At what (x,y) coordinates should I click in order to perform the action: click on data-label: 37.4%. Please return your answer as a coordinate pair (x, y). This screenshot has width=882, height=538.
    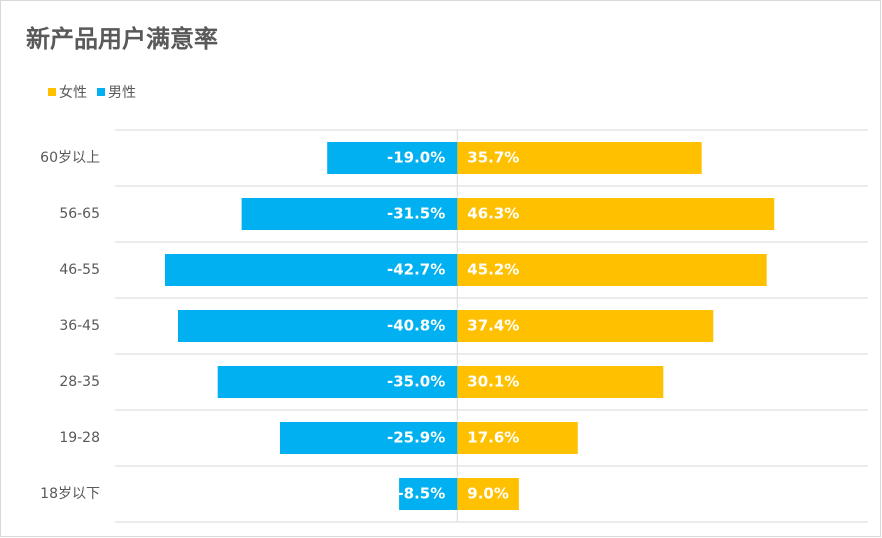
    Looking at the image, I should click on (493, 326).